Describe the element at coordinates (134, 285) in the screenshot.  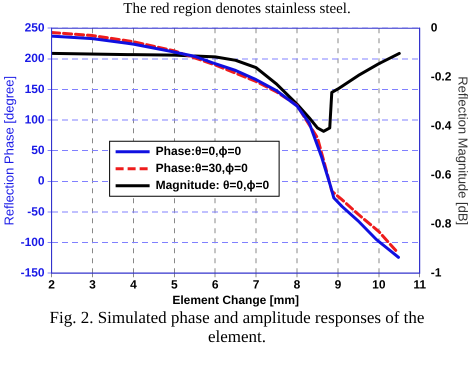
I see `x-tick-label: 4` at that location.